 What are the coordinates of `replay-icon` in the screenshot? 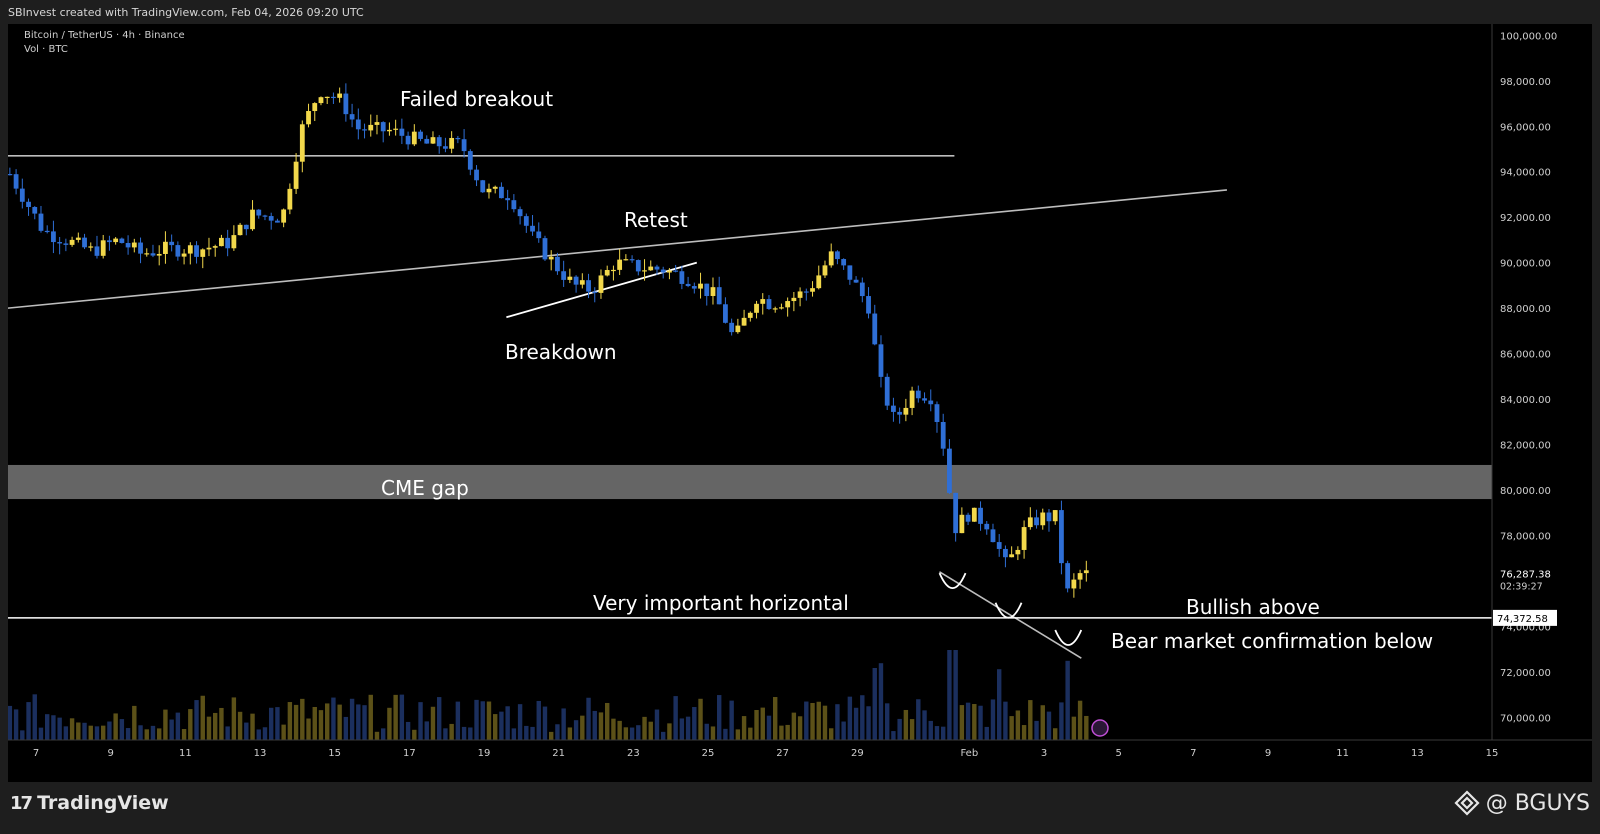 It's located at (1100, 728).